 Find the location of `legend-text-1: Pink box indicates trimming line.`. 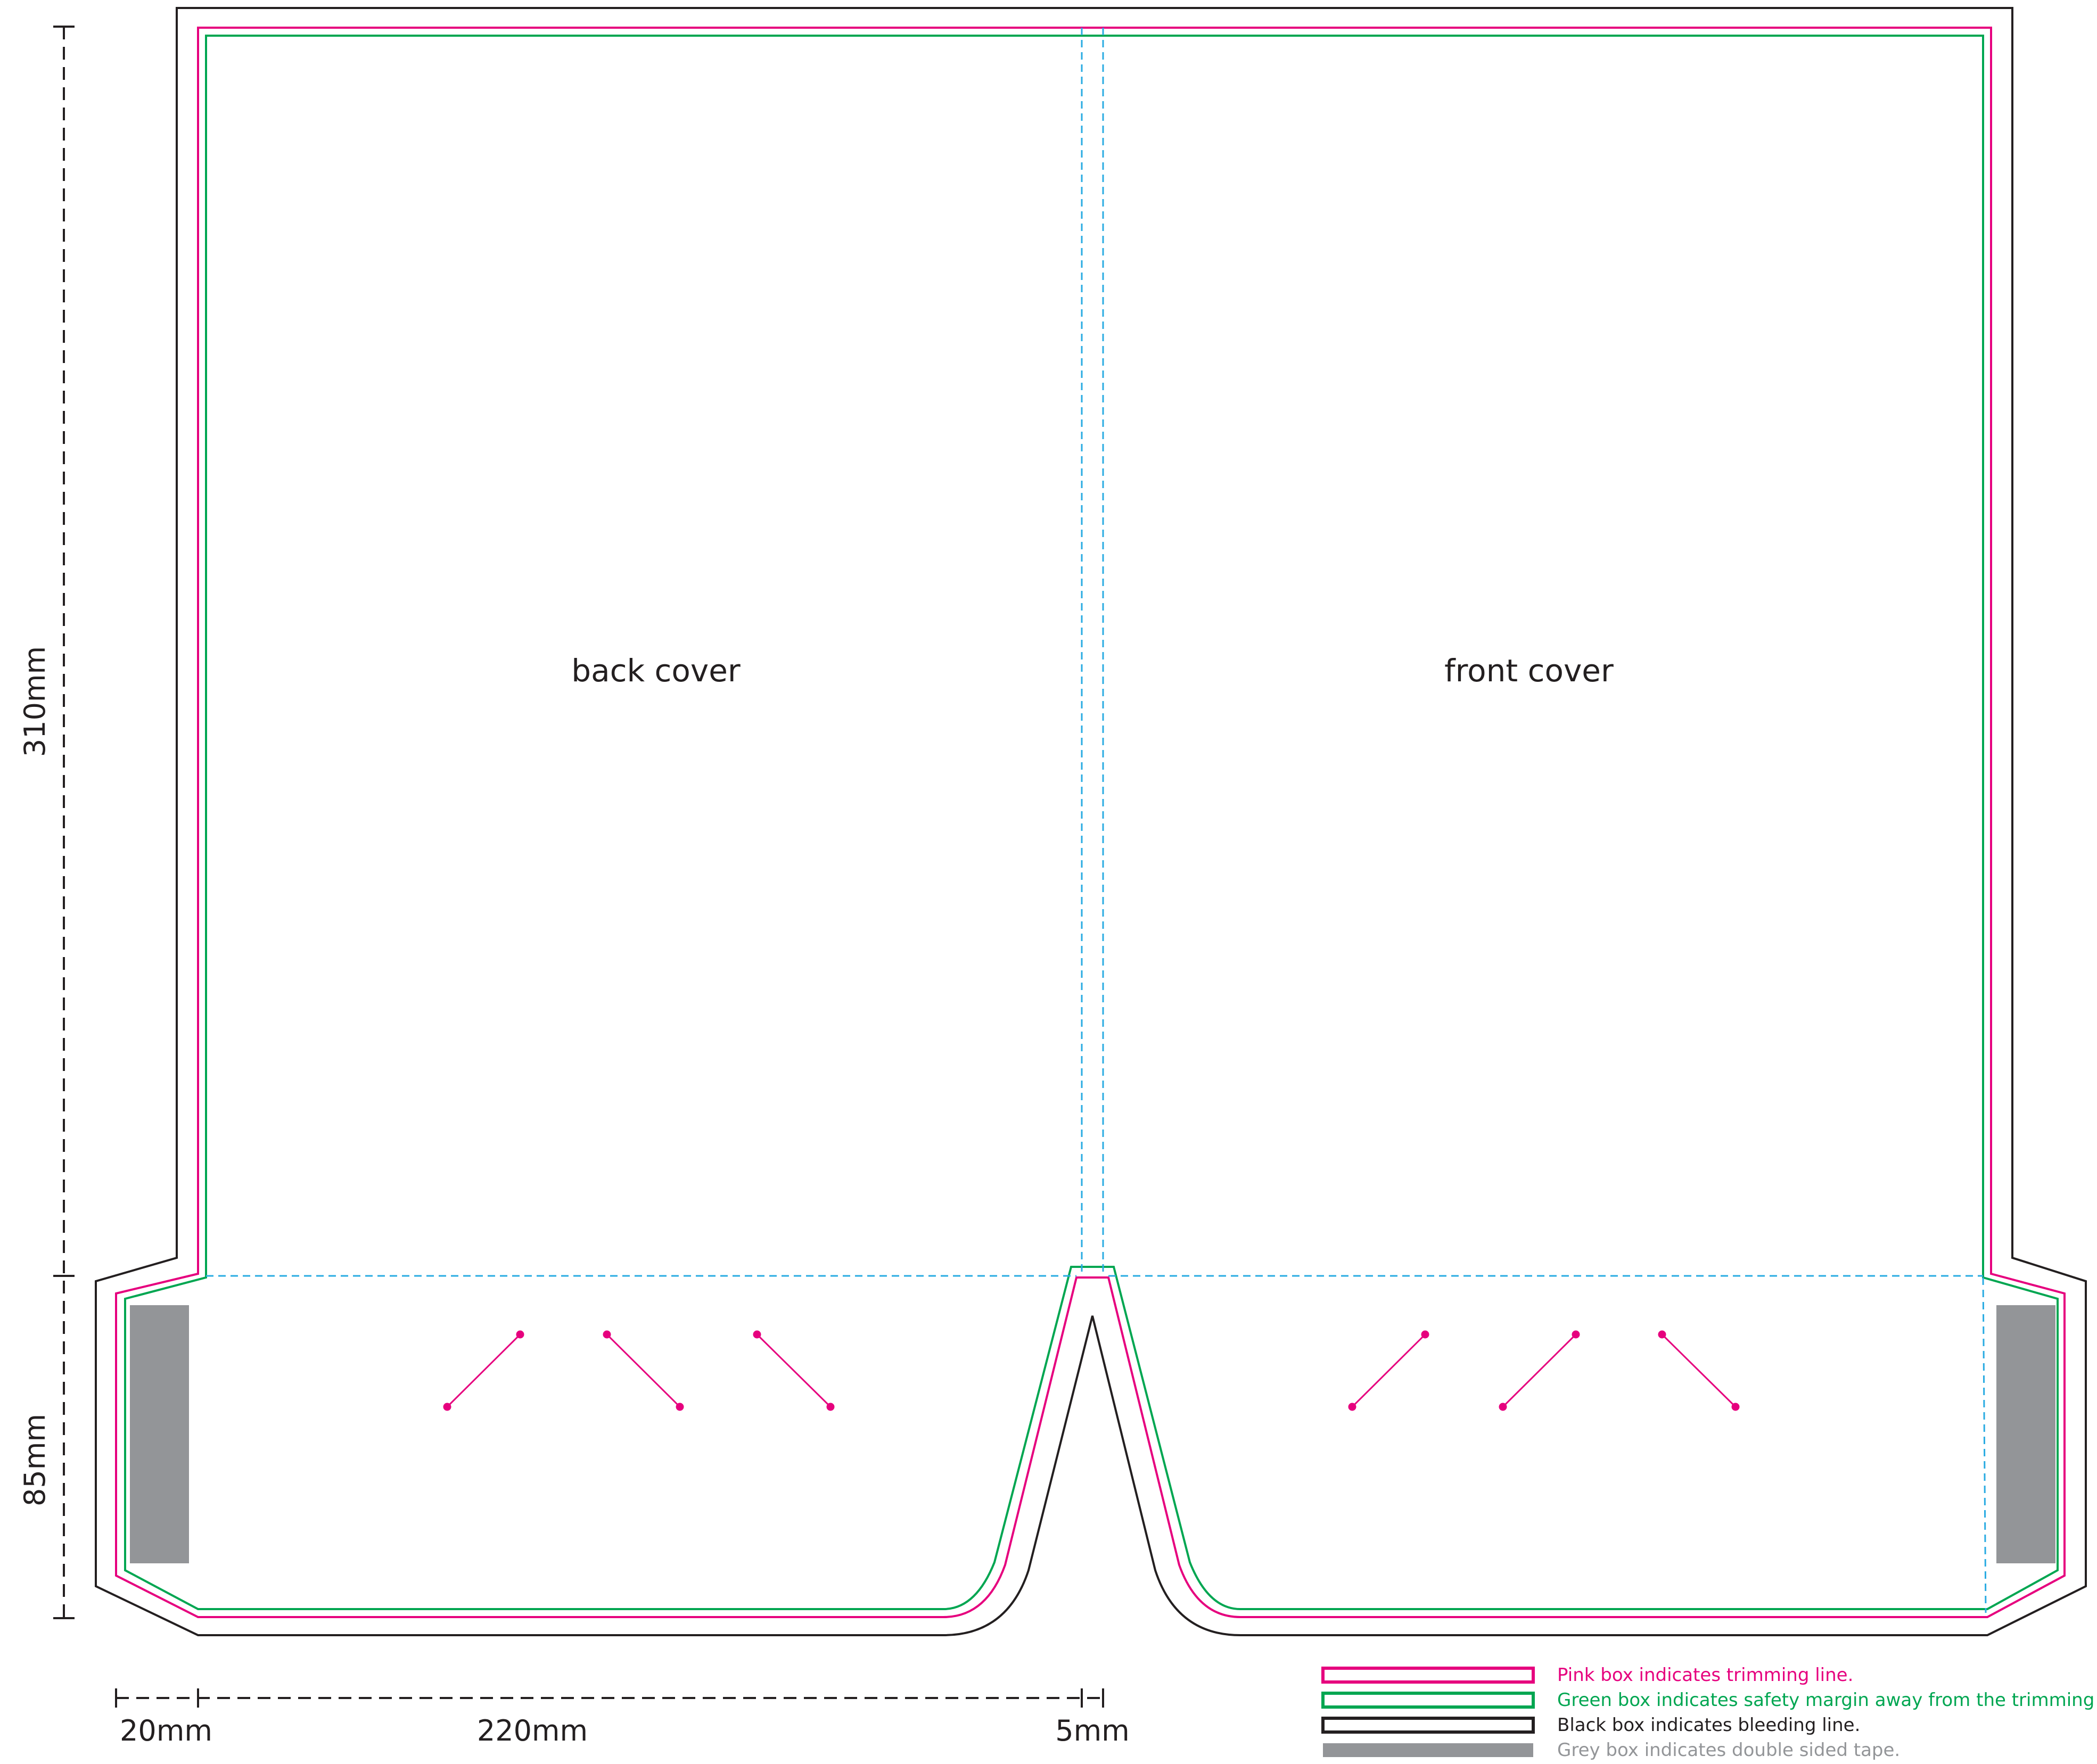

legend-text-1: Pink box indicates trimming line. is located at coordinates (1705, 1675).